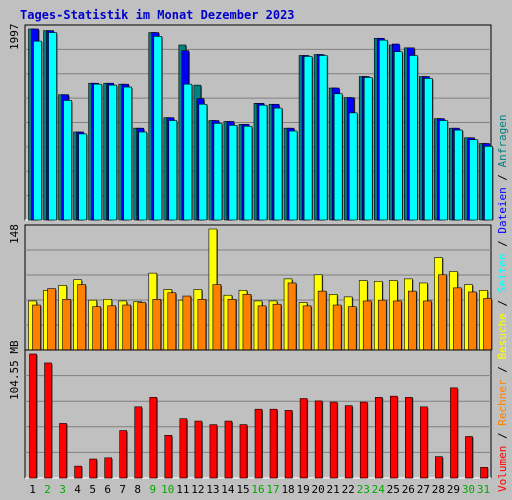  I want to click on x-tick-label-day-2: 2, so click(47, 489).